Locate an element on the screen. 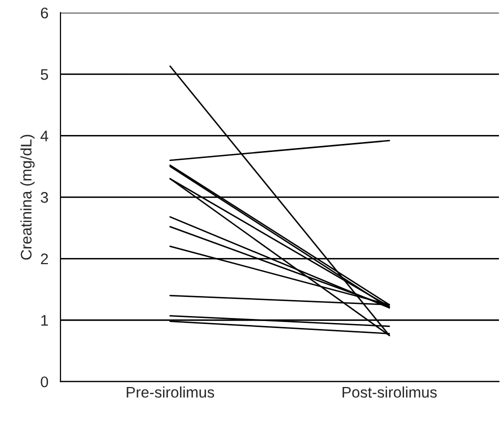 Image resolution: width=504 pixels, height=424 pixels. x-tick-label: Pre-sirolimus is located at coordinates (170, 392).